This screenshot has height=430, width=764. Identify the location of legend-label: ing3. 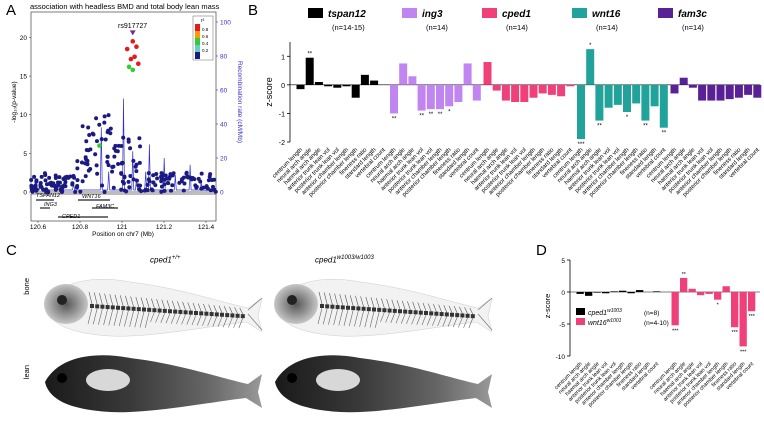
(432, 14).